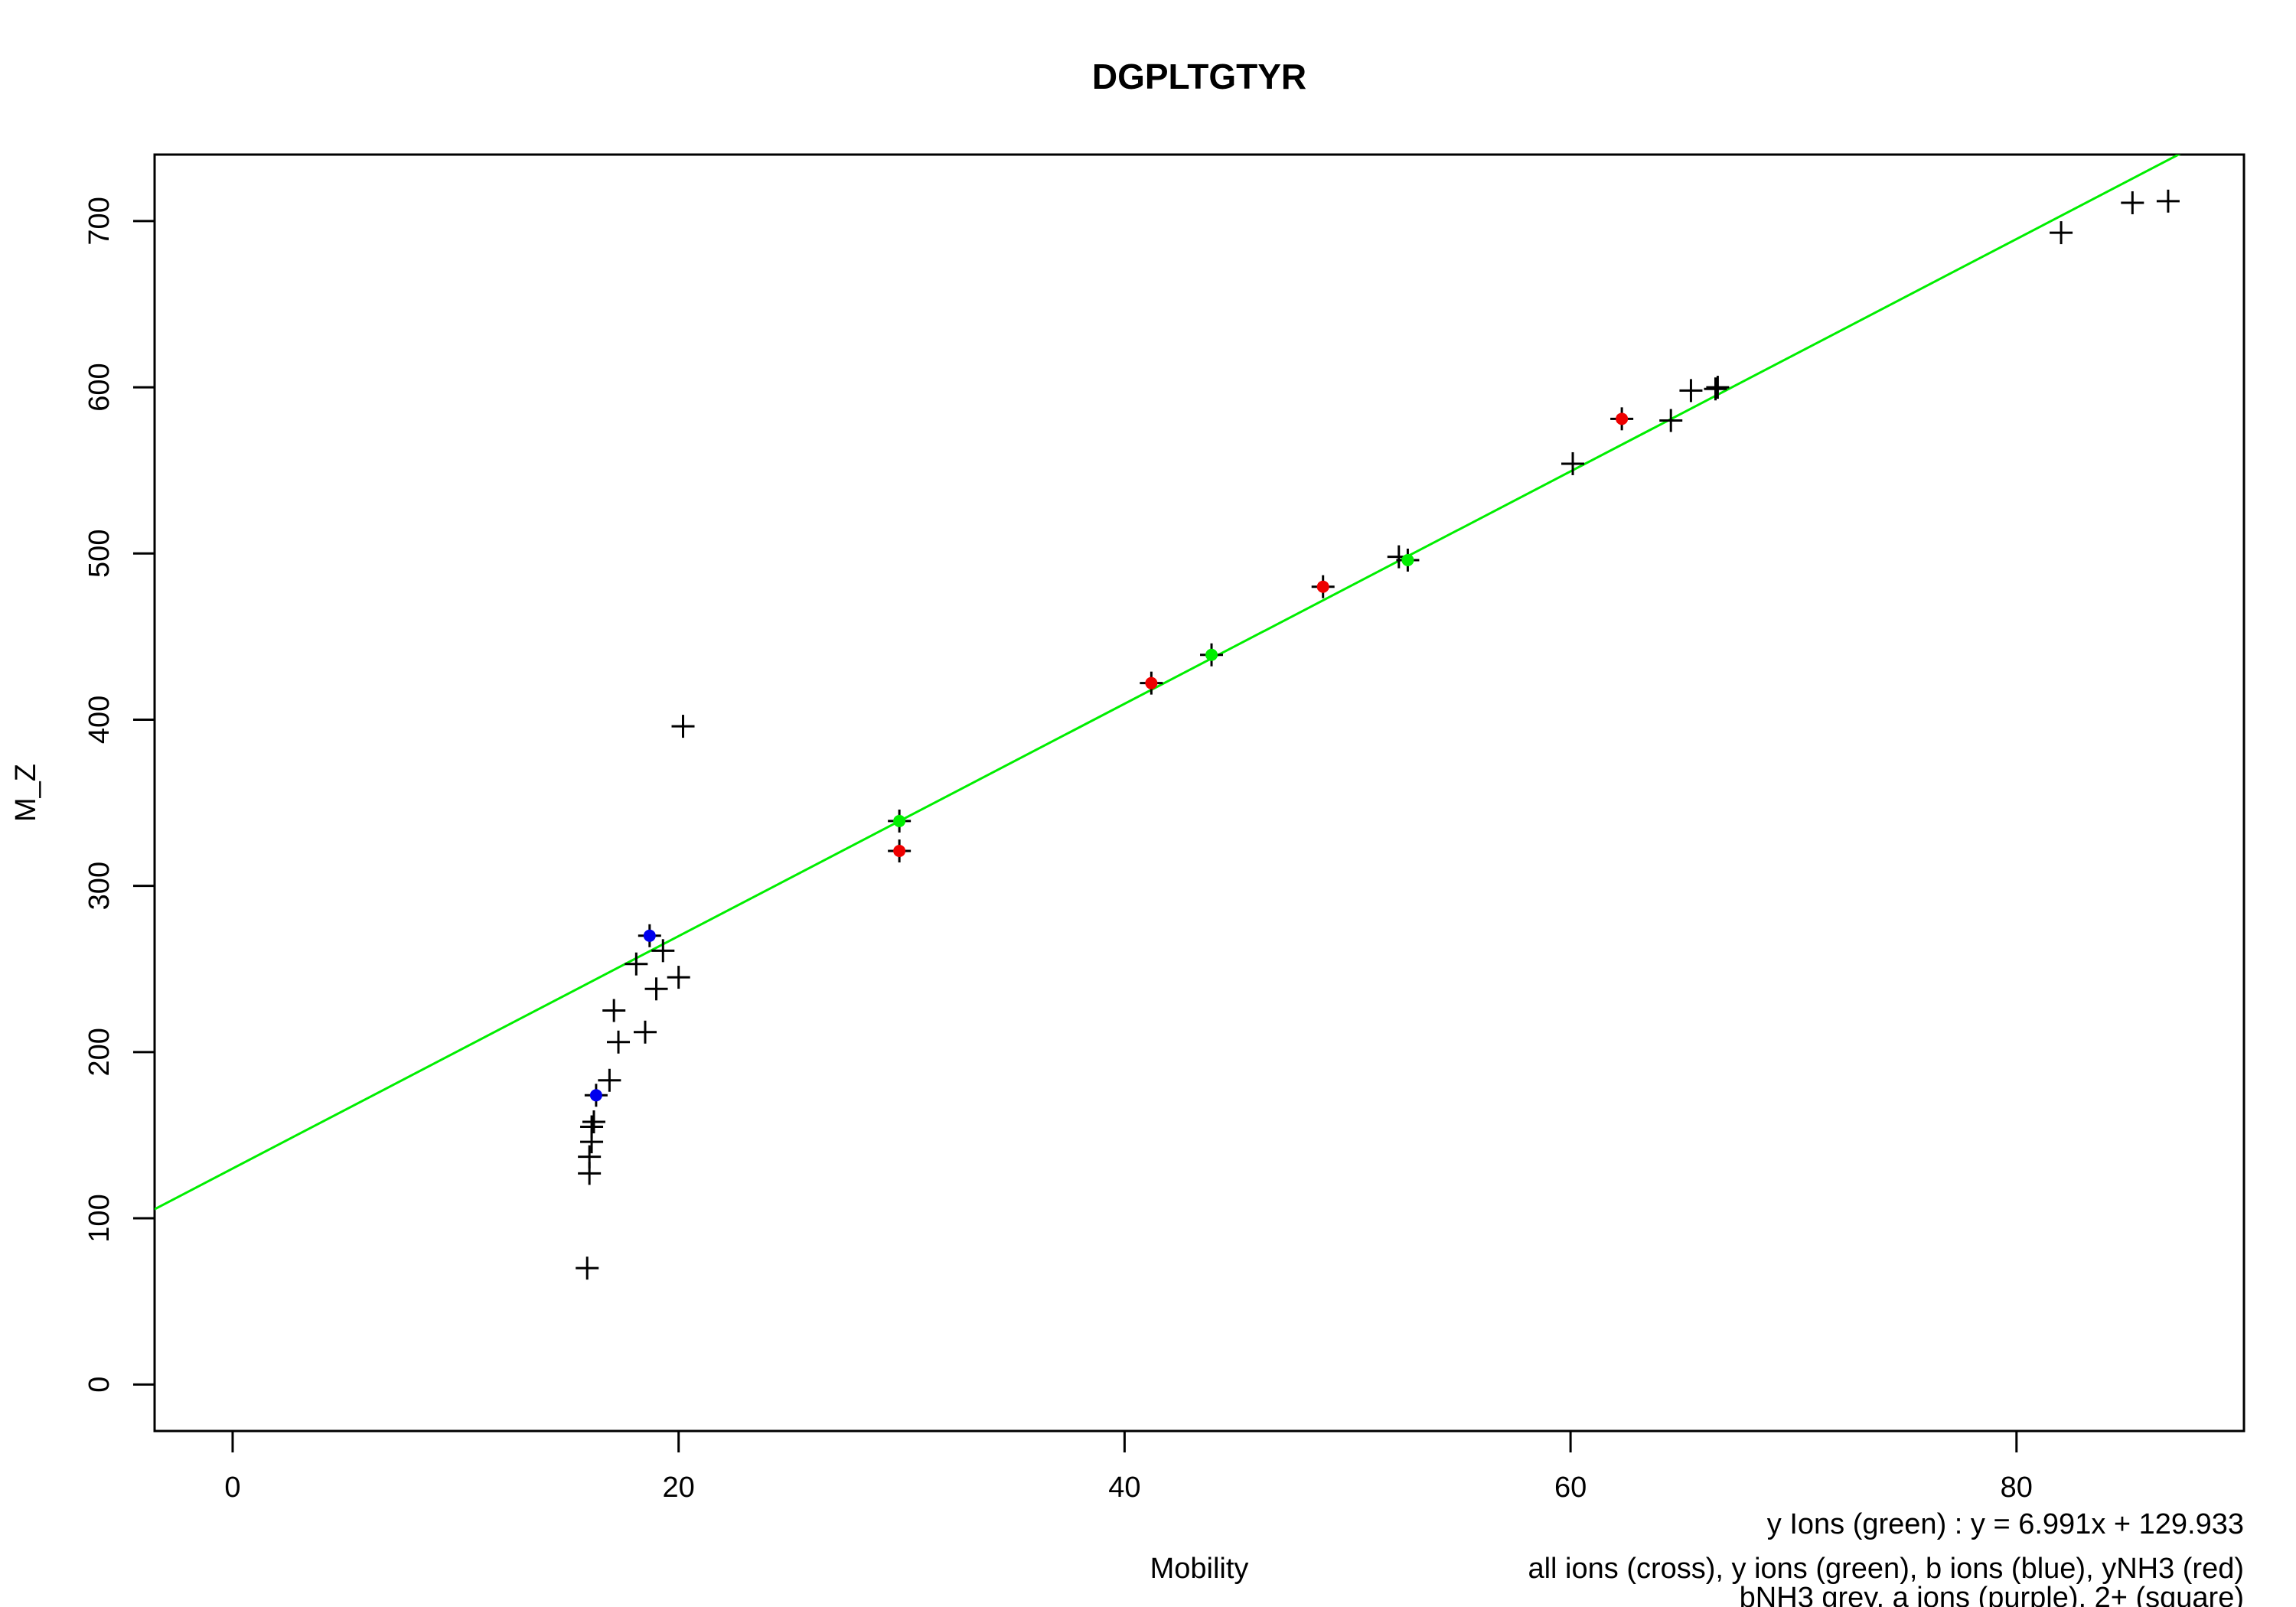 The width and height of the screenshot is (2296, 1607). What do you see at coordinates (99, 1218) in the screenshot?
I see `y-tick-label: 100` at bounding box center [99, 1218].